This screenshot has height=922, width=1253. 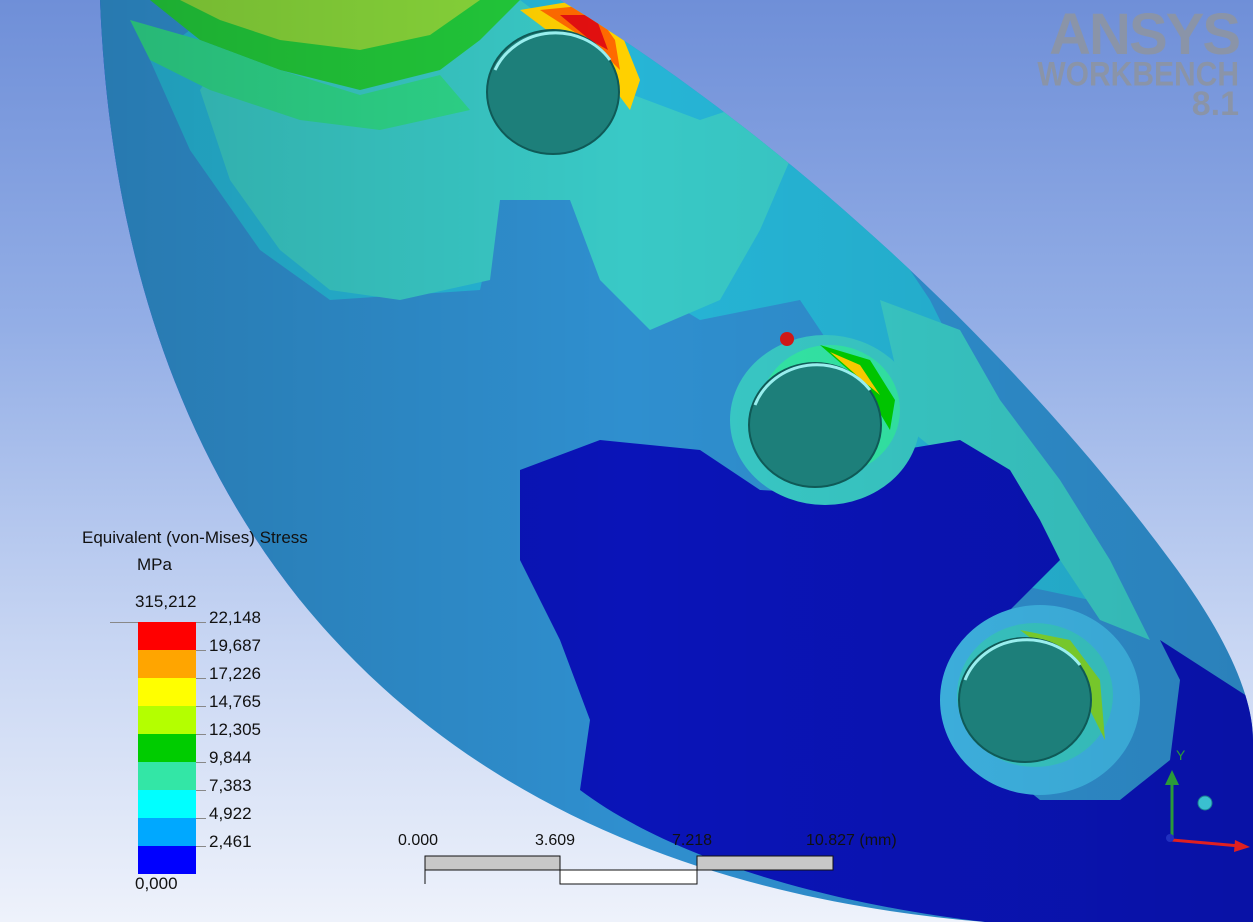 What do you see at coordinates (1215, 103) in the screenshot?
I see `logo-version: 8.1` at bounding box center [1215, 103].